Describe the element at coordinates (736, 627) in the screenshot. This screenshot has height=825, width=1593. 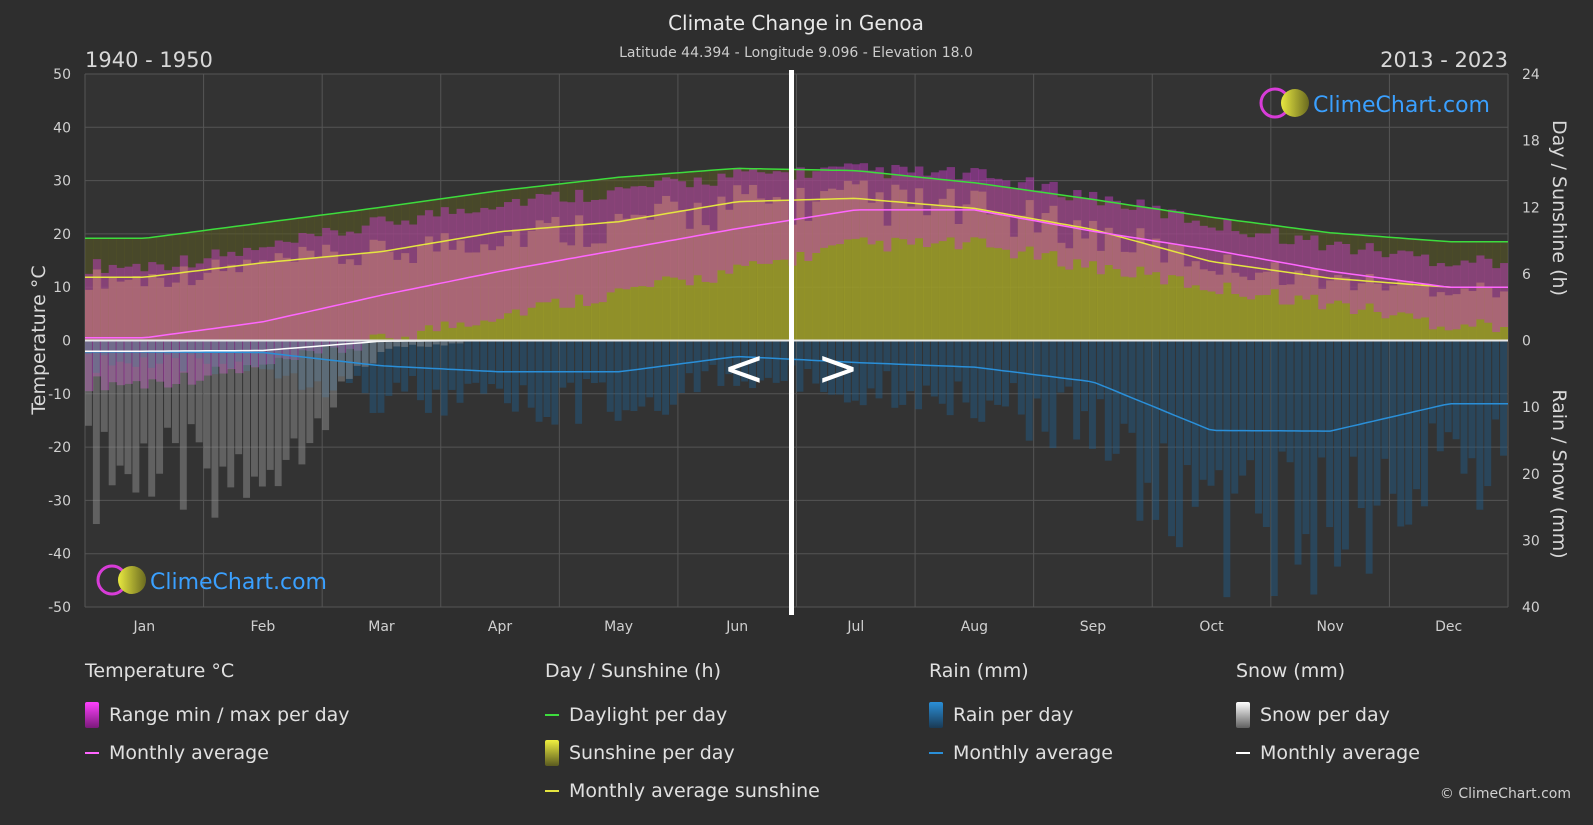
I see `x-tick-label: Jun` at that location.